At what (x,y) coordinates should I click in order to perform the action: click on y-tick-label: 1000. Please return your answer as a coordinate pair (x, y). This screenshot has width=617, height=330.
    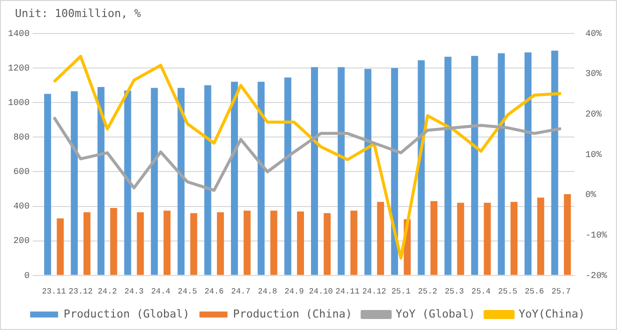
    Looking at the image, I should click on (19, 103).